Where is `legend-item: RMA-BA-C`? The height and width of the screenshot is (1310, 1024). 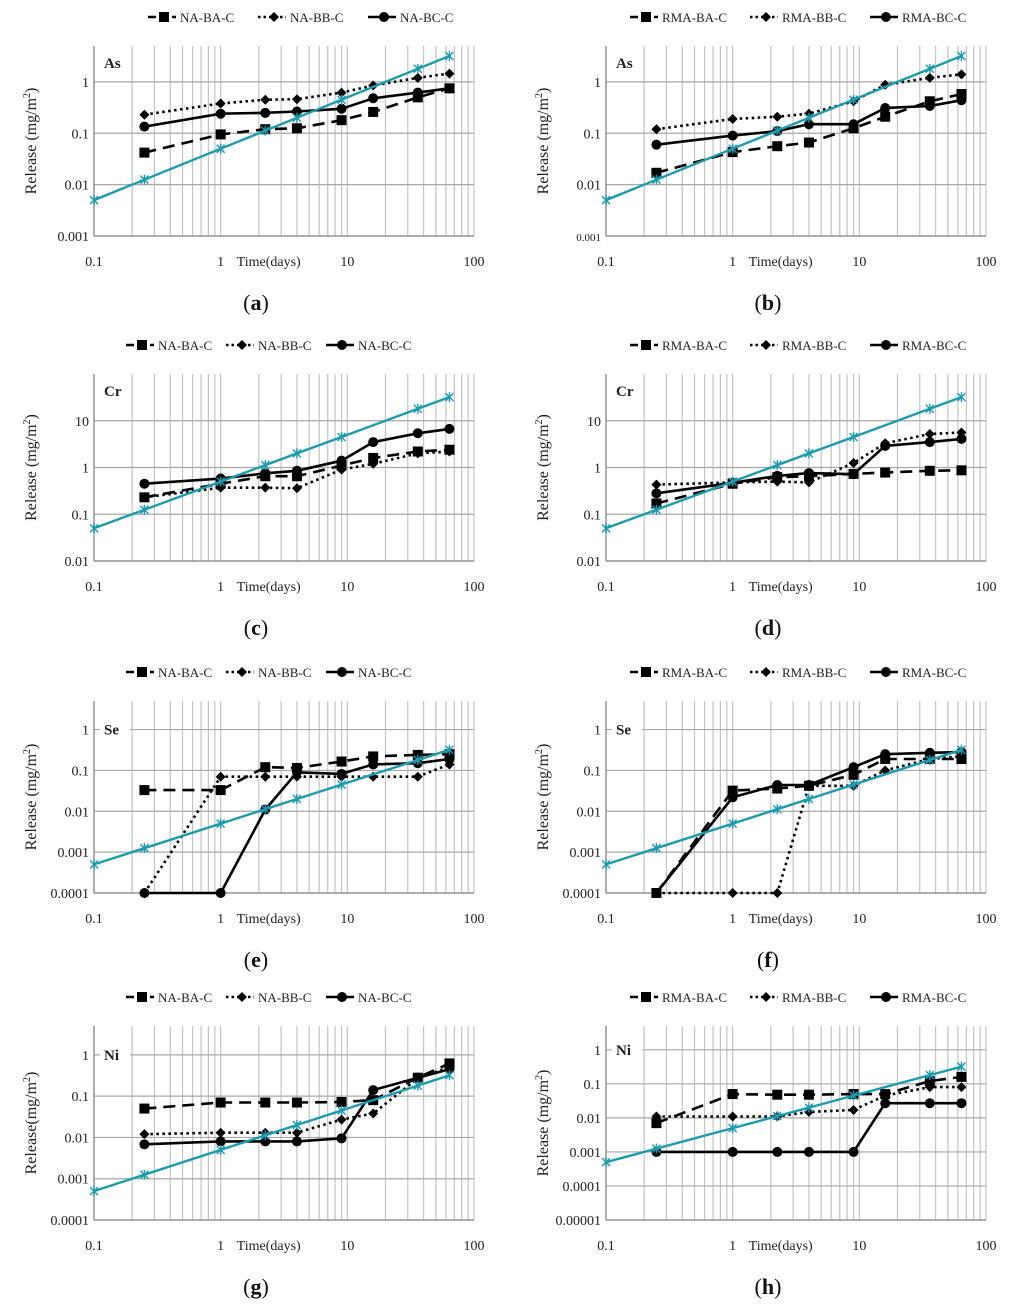 legend-item: RMA-BA-C is located at coordinates (678, 345).